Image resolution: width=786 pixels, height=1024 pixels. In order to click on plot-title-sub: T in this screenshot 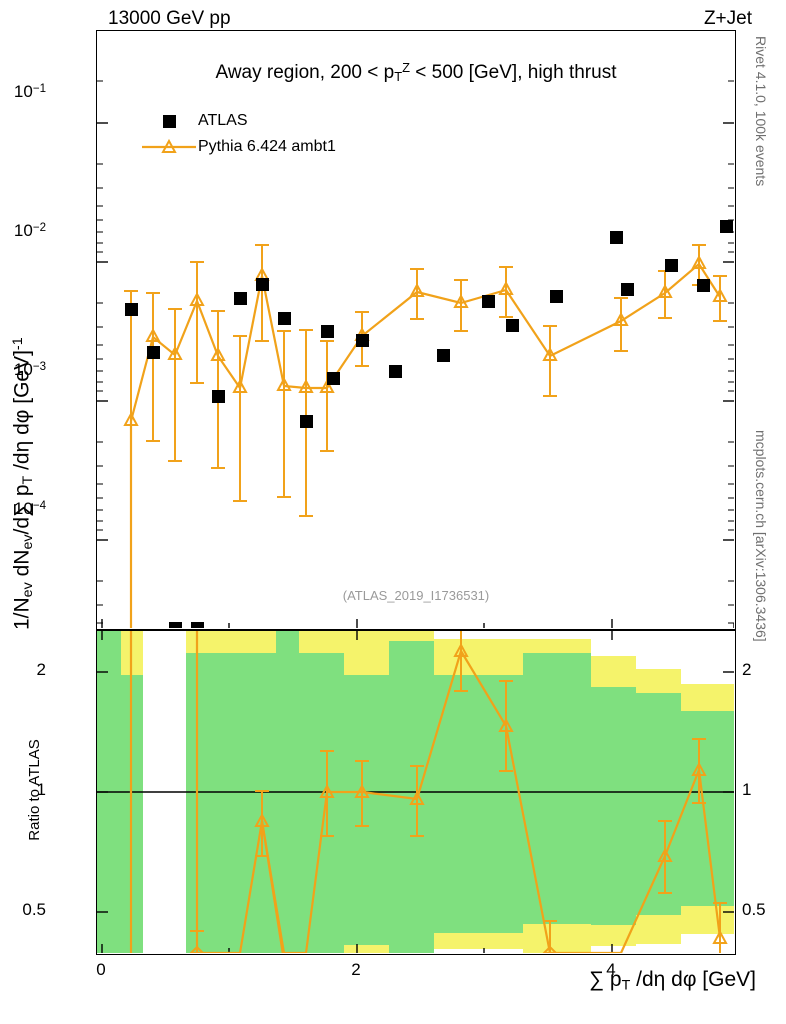, I will do `click(398, 77)`.